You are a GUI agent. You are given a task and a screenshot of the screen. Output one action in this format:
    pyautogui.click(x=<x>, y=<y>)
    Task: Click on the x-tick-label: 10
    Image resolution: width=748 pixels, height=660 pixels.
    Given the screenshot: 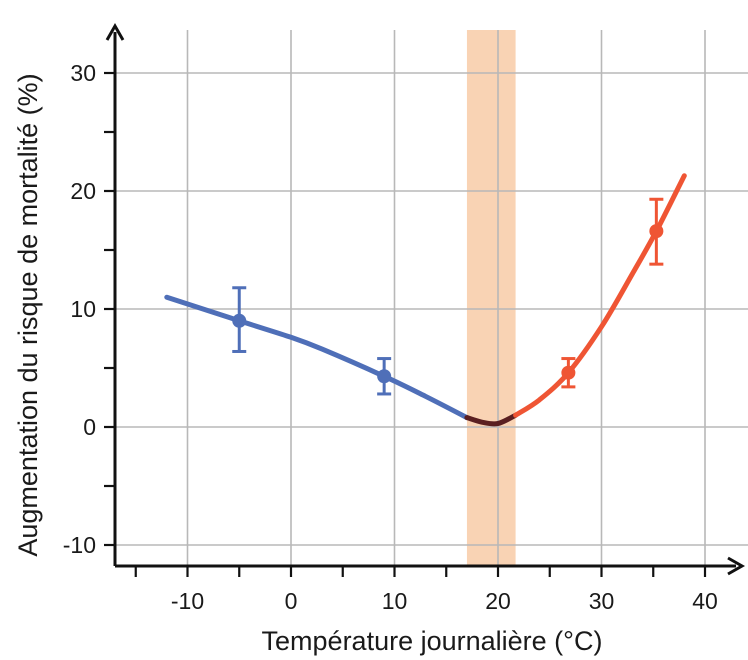 What is the action you would take?
    pyautogui.click(x=395, y=601)
    